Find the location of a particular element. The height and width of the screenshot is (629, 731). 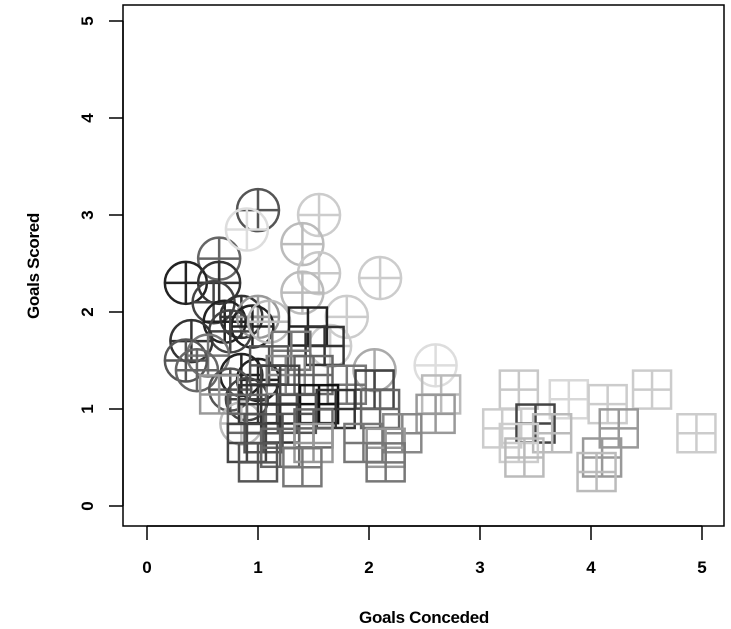

x-tick-label: 2 is located at coordinates (368, 567).